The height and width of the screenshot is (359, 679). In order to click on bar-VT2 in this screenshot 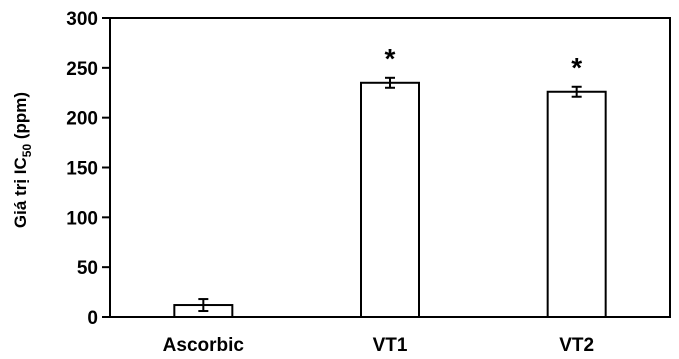, I will do `click(577, 204)`.